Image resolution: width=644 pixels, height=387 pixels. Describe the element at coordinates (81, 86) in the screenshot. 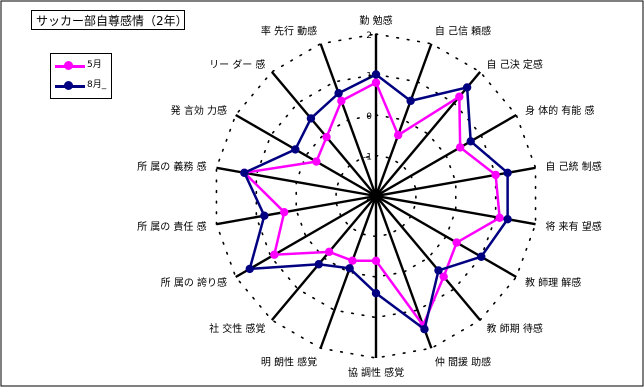

I see `legend-item-august: 8月_` at that location.